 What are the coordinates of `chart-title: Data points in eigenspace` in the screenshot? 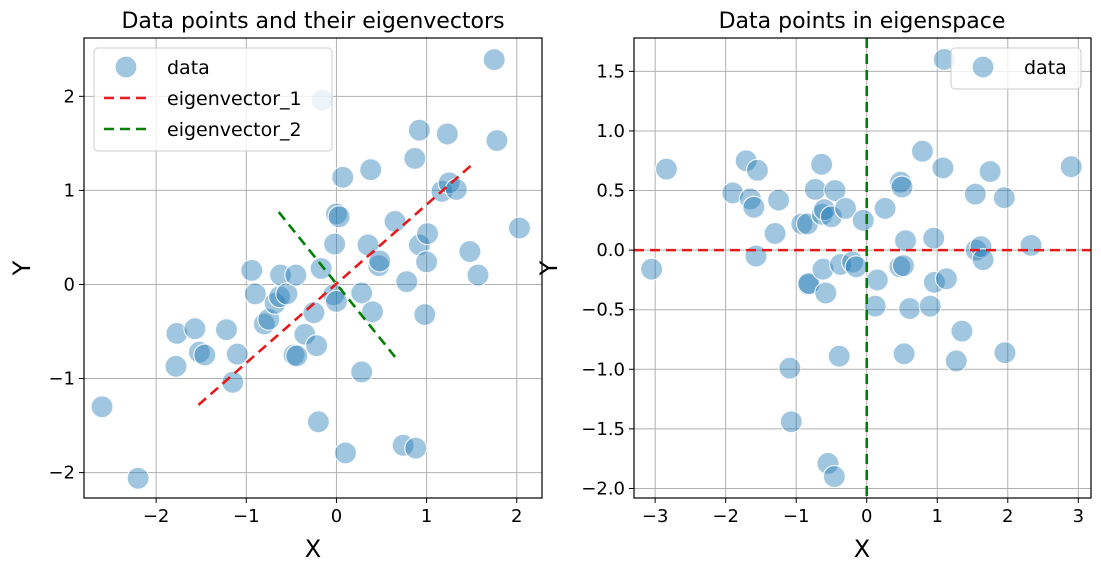 It's located at (862, 21).